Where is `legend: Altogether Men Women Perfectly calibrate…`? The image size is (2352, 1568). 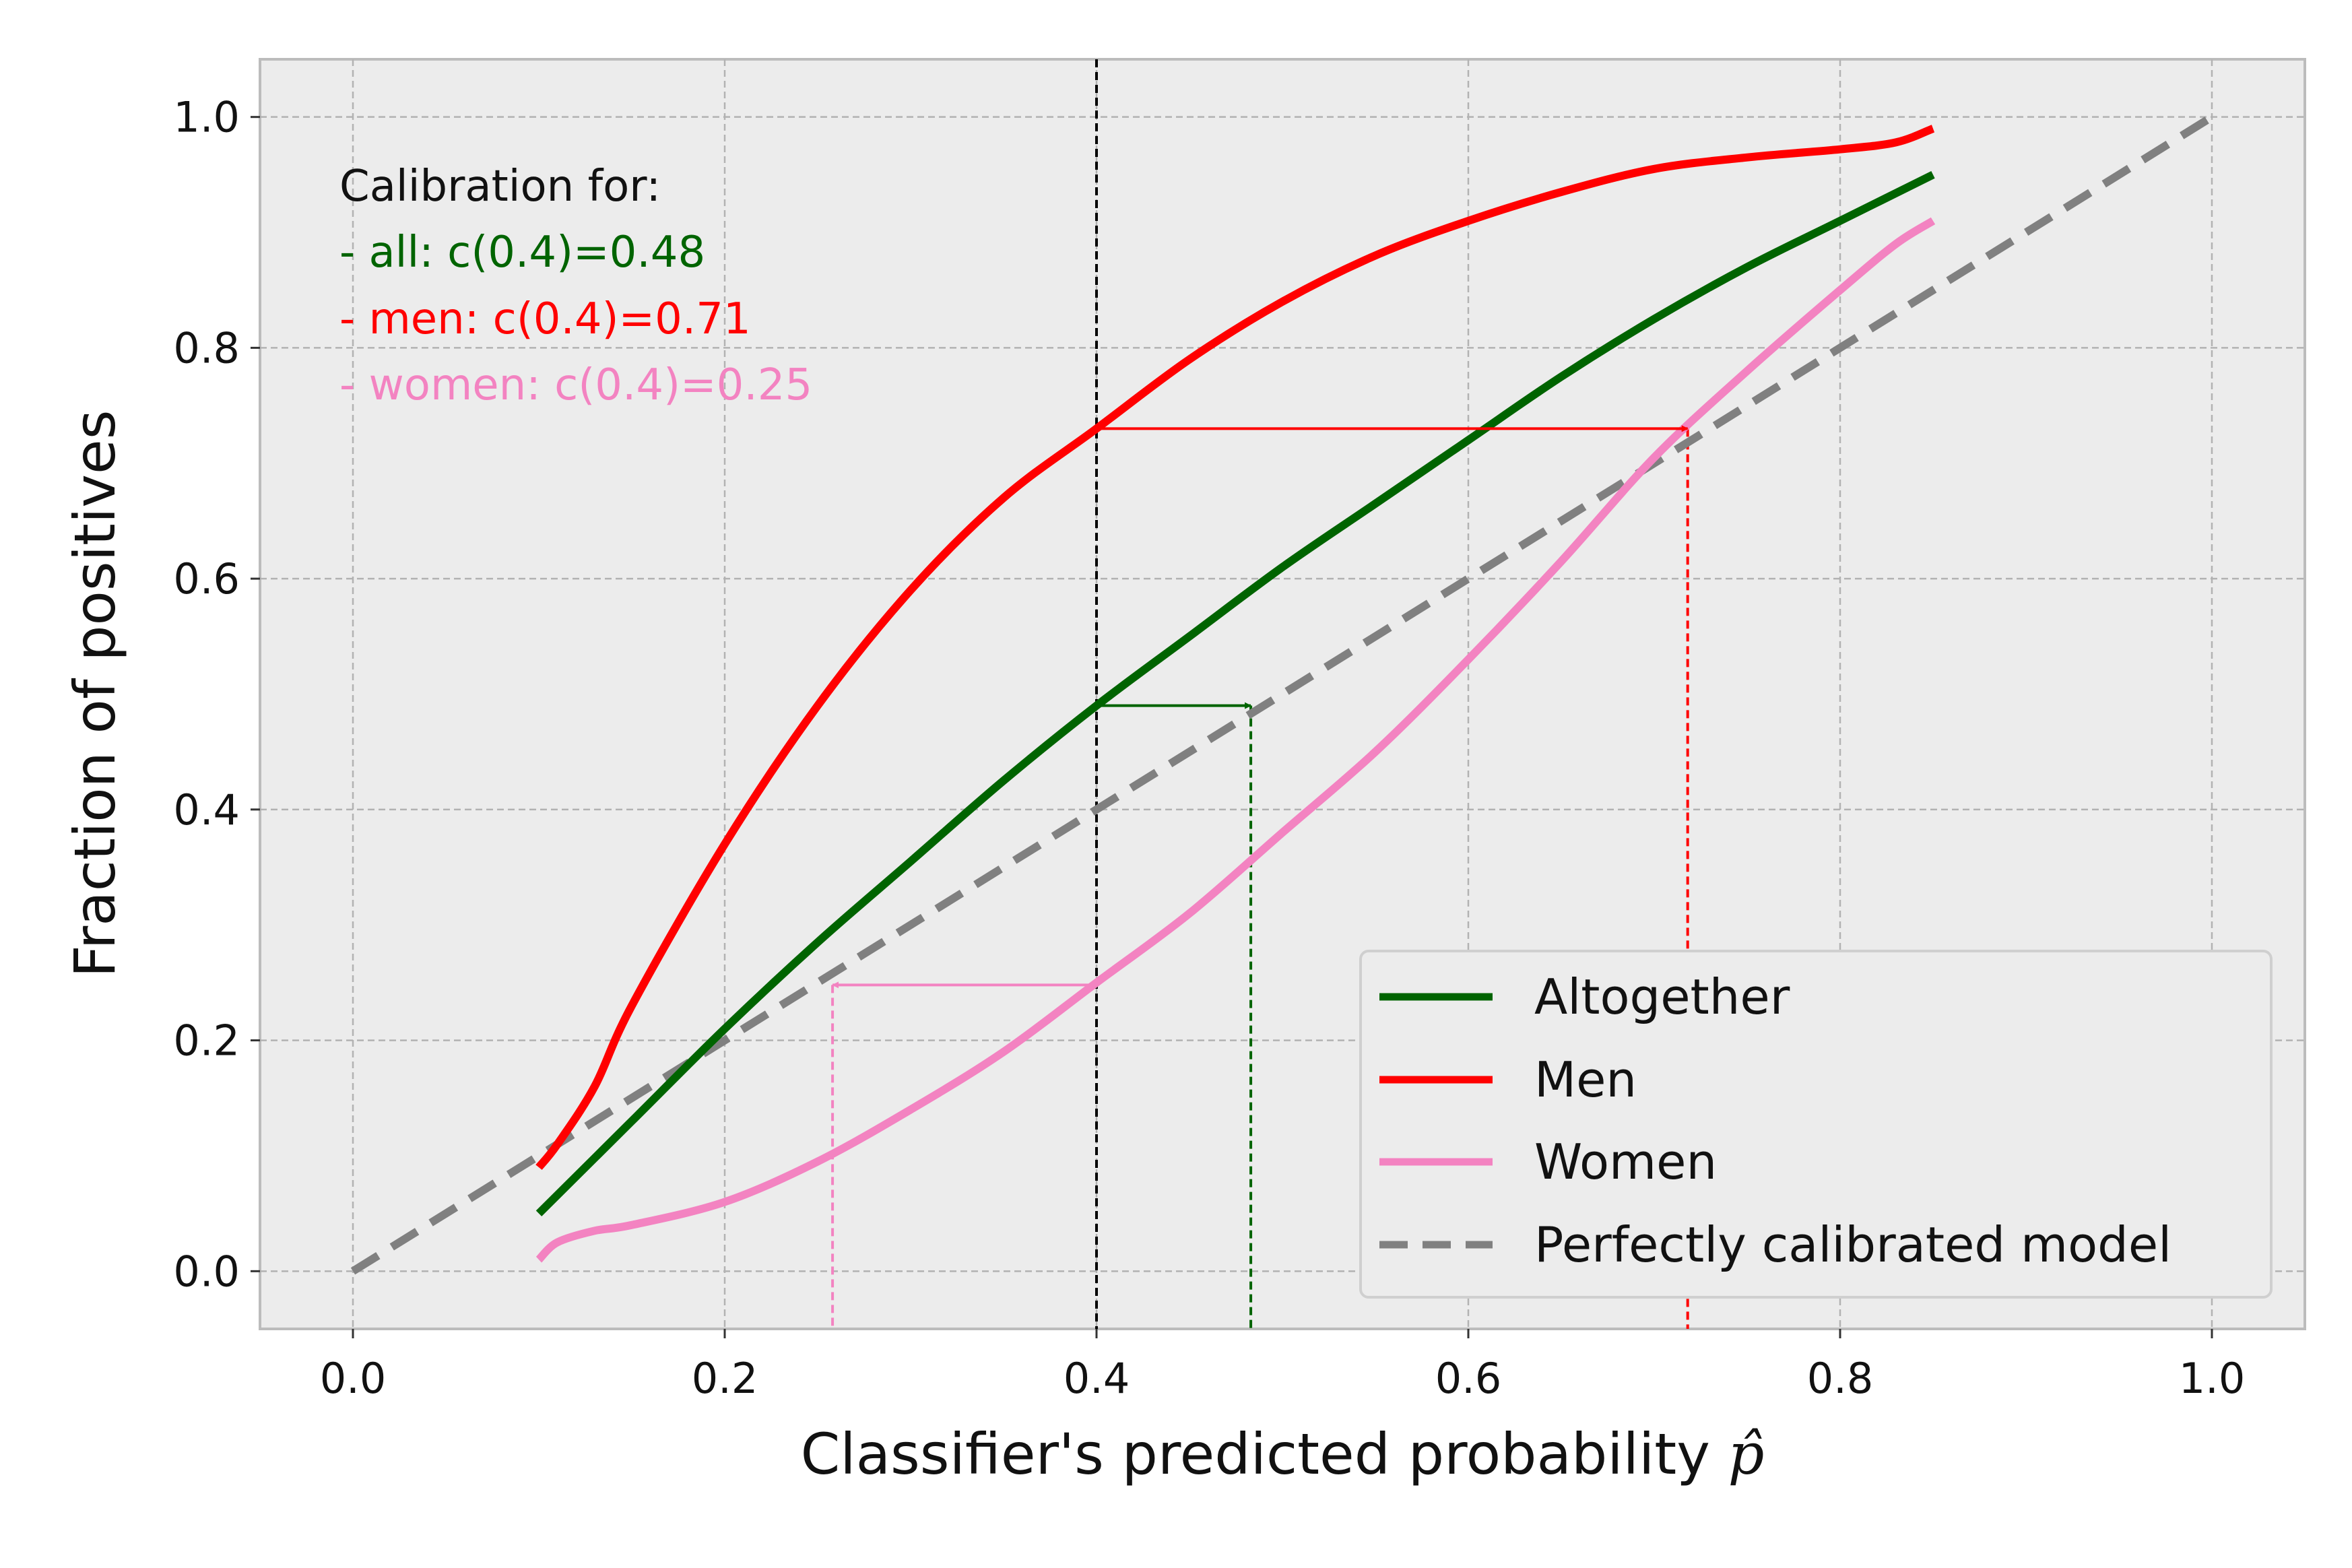 legend: Altogether Men Women Perfectly calibrate… is located at coordinates (1816, 1124).